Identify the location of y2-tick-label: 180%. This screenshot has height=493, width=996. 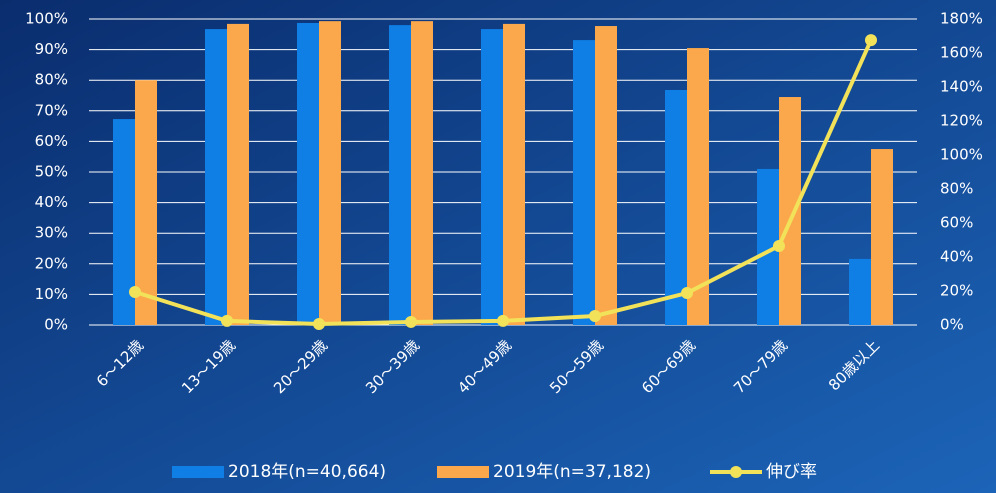
(961, 19).